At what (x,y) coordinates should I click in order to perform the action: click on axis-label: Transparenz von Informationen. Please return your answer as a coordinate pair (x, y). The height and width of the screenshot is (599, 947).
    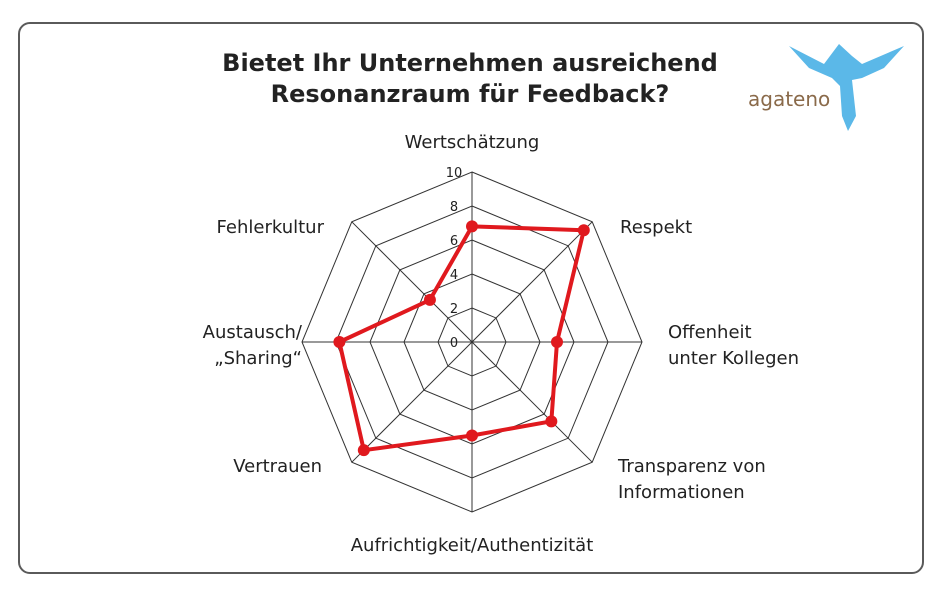
    Looking at the image, I should click on (691, 479).